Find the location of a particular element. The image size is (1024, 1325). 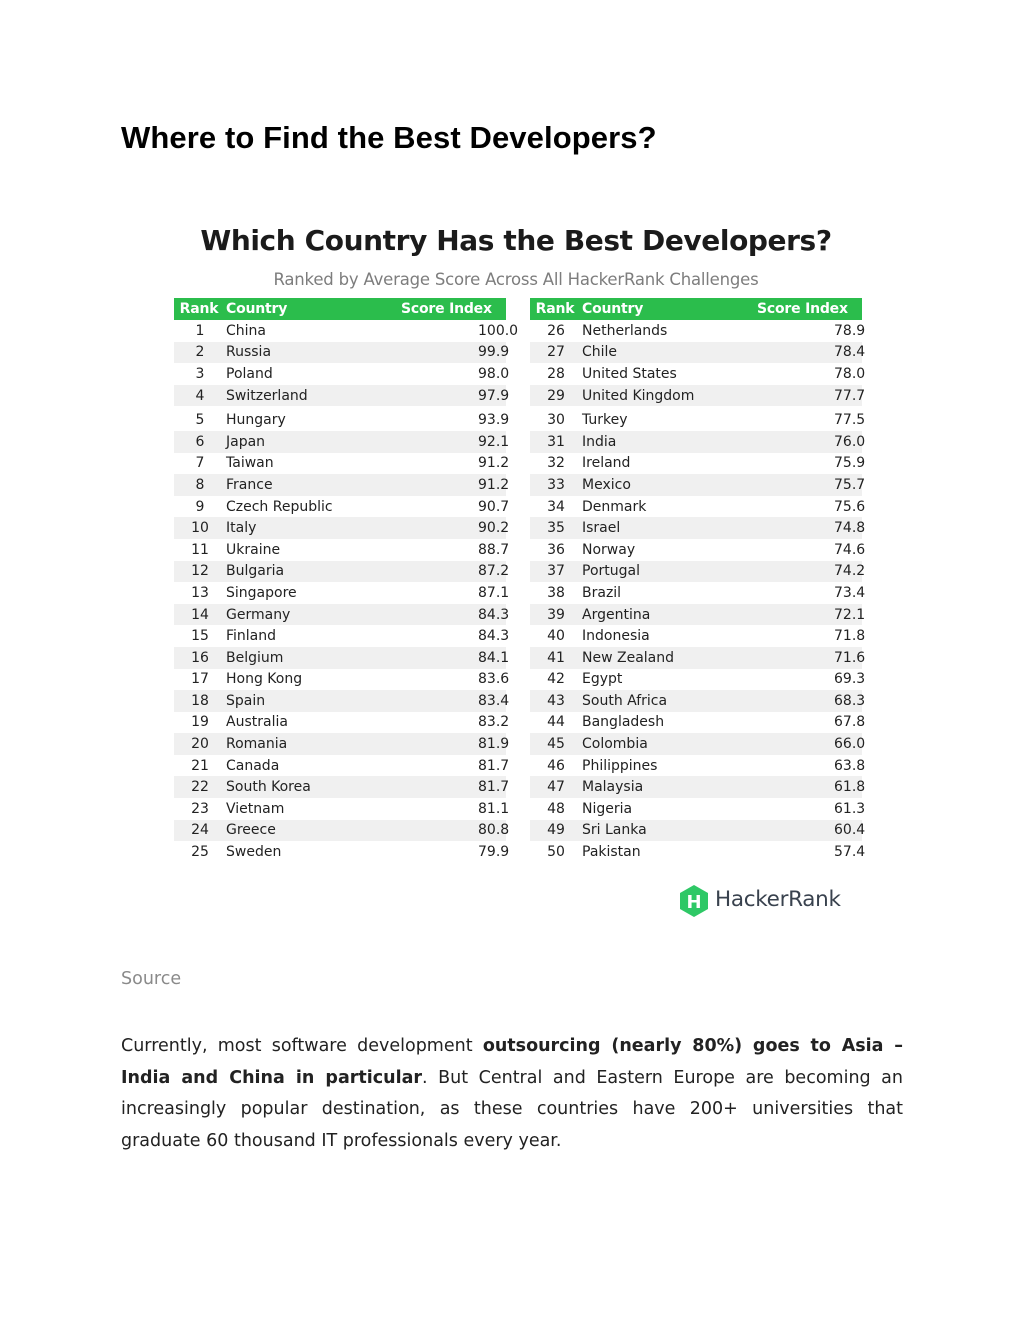

country-cell: Brazil is located at coordinates (602, 592).